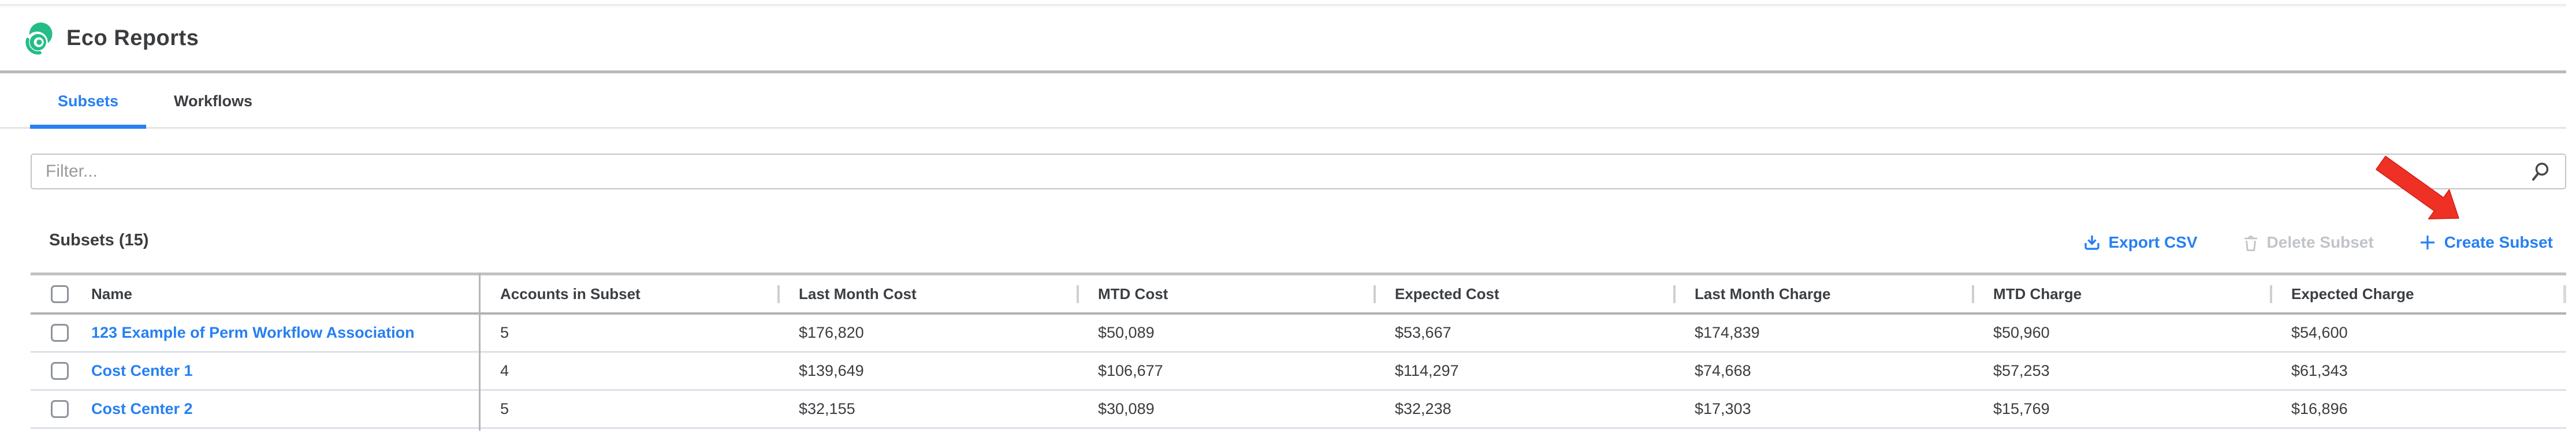 This screenshot has width=2576, height=448. Describe the element at coordinates (99, 240) in the screenshot. I see `subsets-count-heading: Subsets (15)` at that location.